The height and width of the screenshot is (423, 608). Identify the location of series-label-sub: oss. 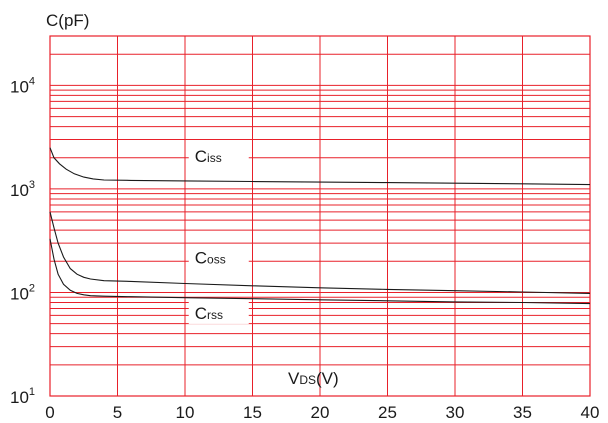
(216, 259).